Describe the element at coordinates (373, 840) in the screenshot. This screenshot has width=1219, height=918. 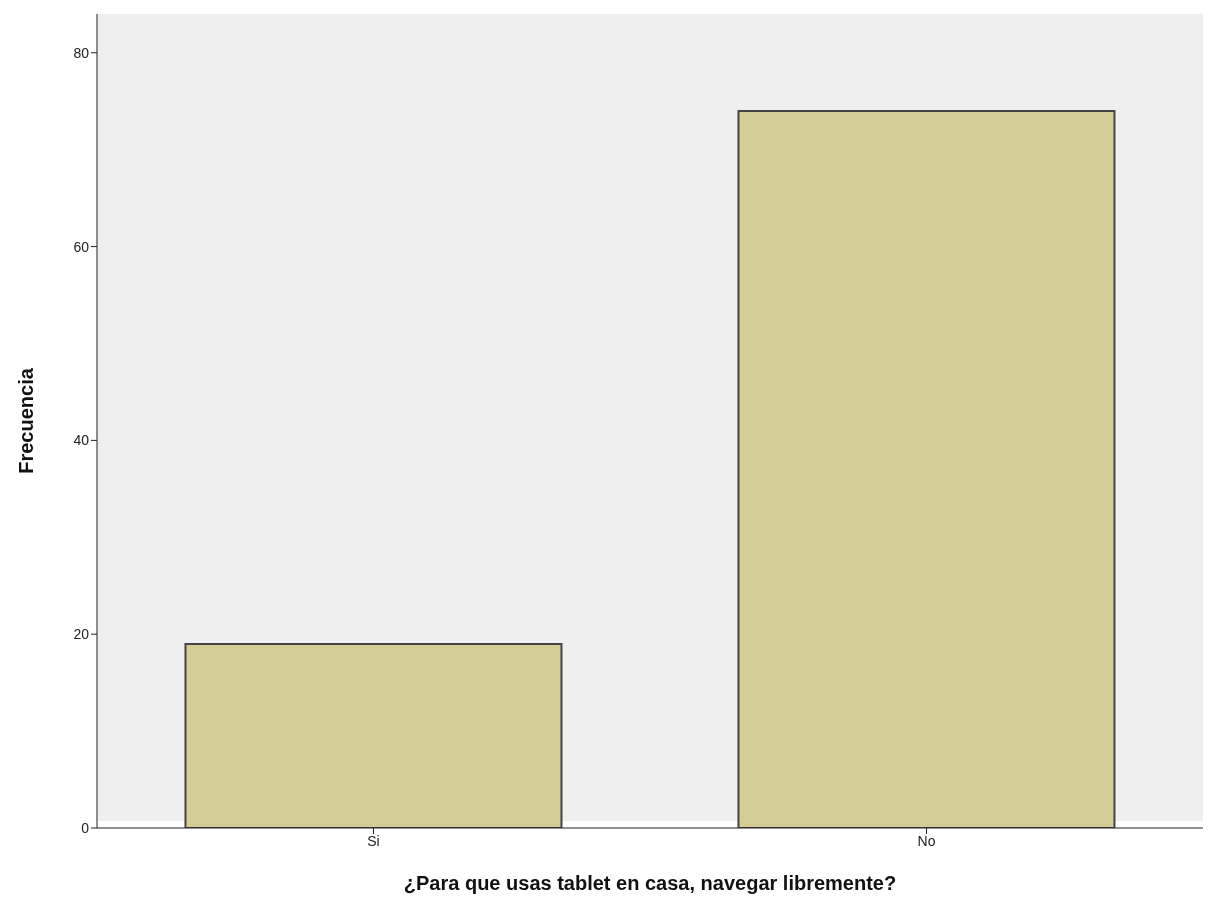
I see `x-tick-label: Si` at that location.